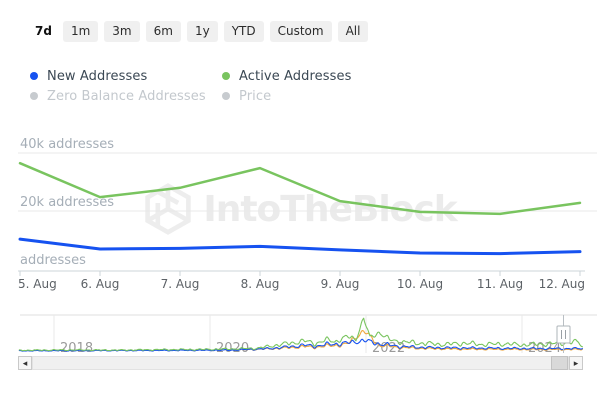  I want to click on y-axis-label-0: addresses, so click(53, 260).